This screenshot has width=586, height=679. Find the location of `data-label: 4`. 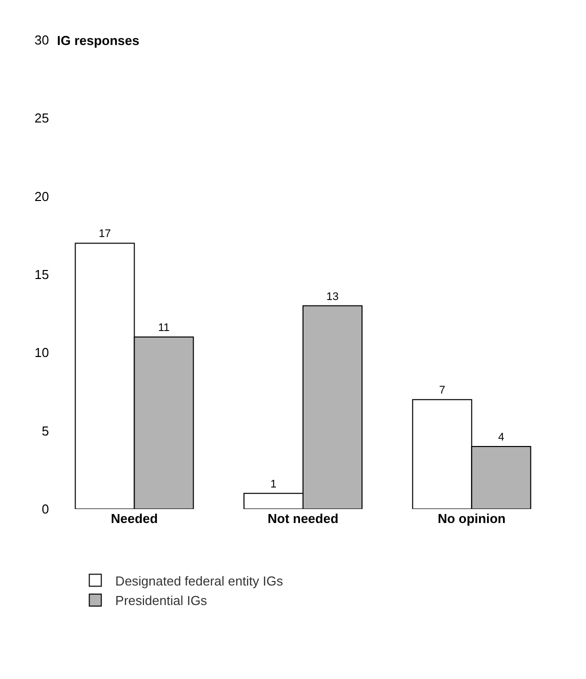

data-label: 4 is located at coordinates (501, 437).